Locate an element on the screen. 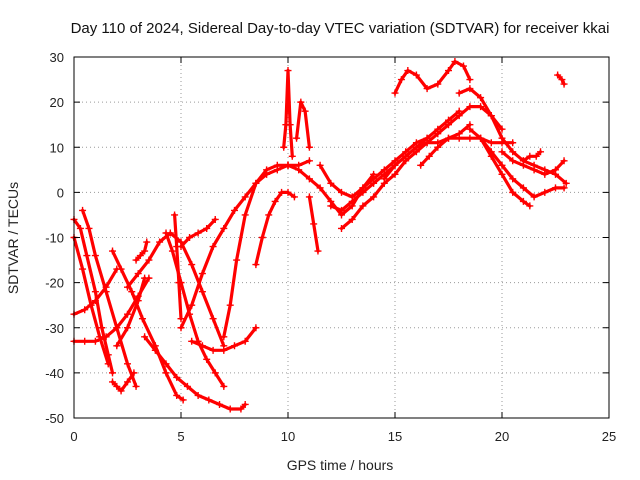 Image resolution: width=640 pixels, height=480 pixels. series-sat-o is located at coordinates (198, 233).